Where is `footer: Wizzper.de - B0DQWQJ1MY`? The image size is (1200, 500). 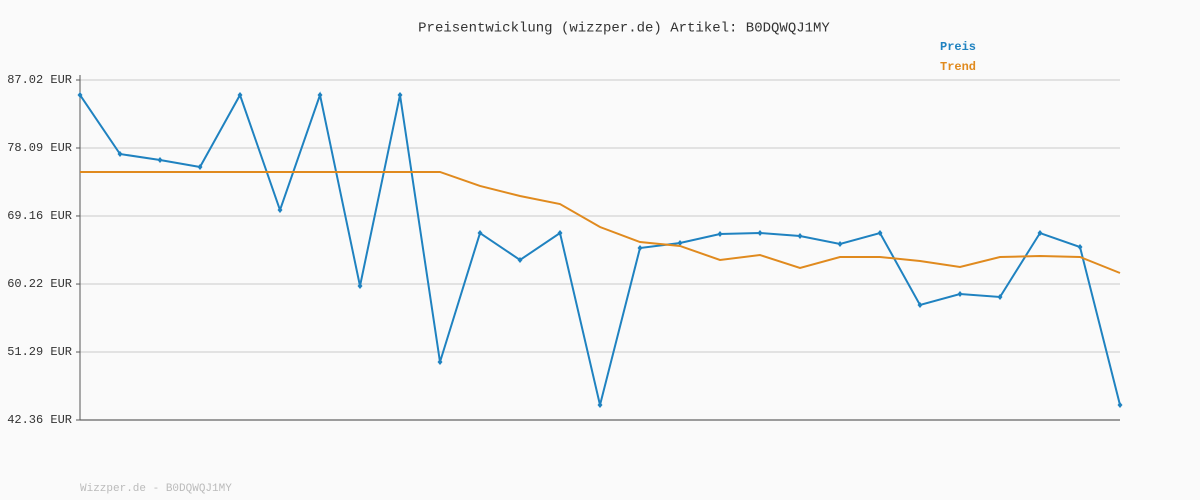
footer: Wizzper.de - B0DQWQJ1MY is located at coordinates (156, 489).